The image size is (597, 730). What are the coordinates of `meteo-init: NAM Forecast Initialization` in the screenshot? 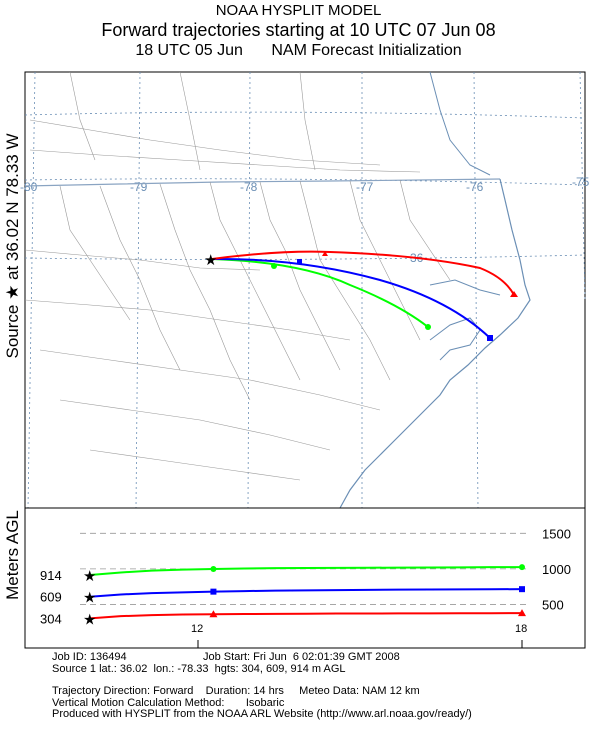 It's located at (366, 50).